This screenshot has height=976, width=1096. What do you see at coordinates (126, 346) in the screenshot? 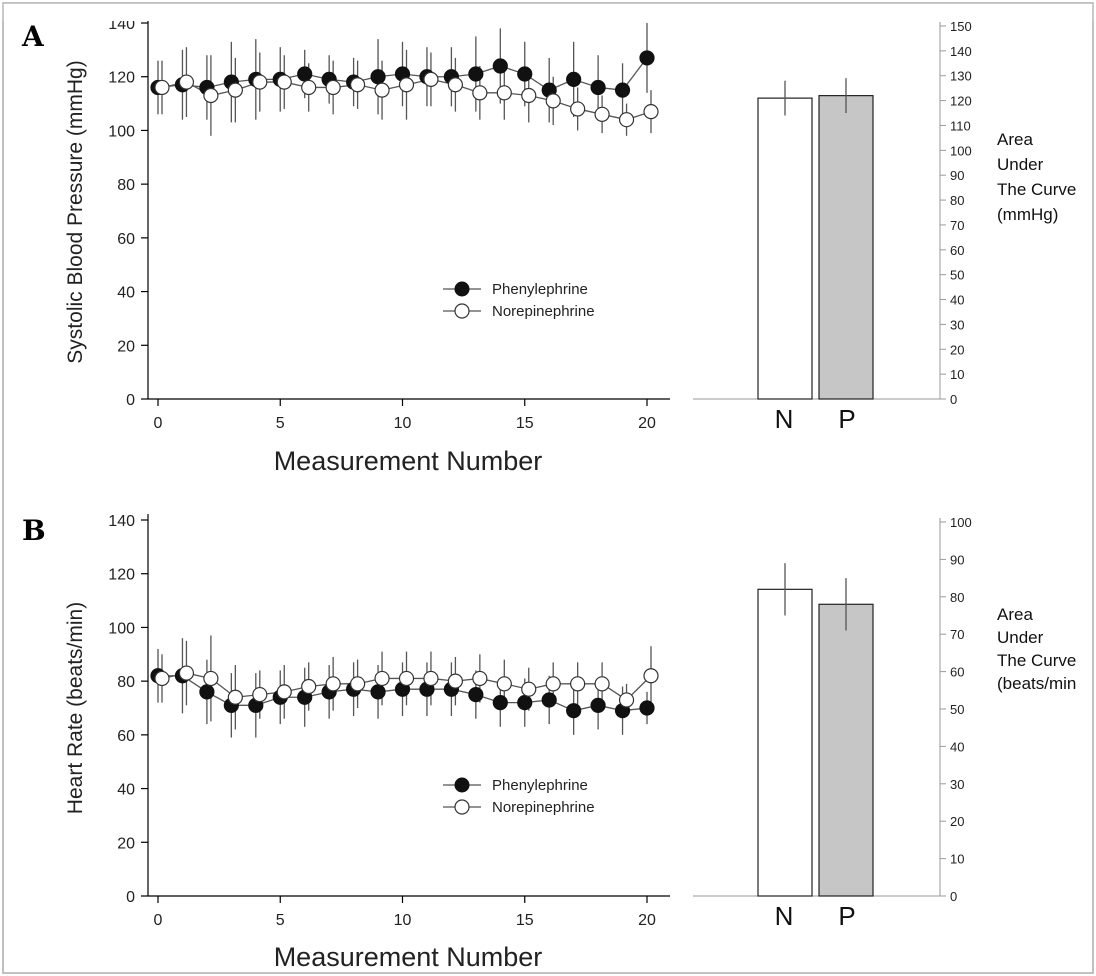
I see `y-tick-label: 20` at bounding box center [126, 346].